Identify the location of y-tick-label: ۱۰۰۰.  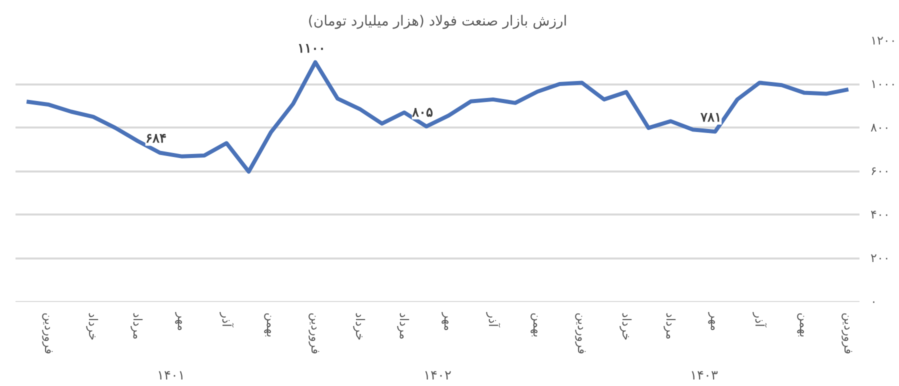
(883, 84).